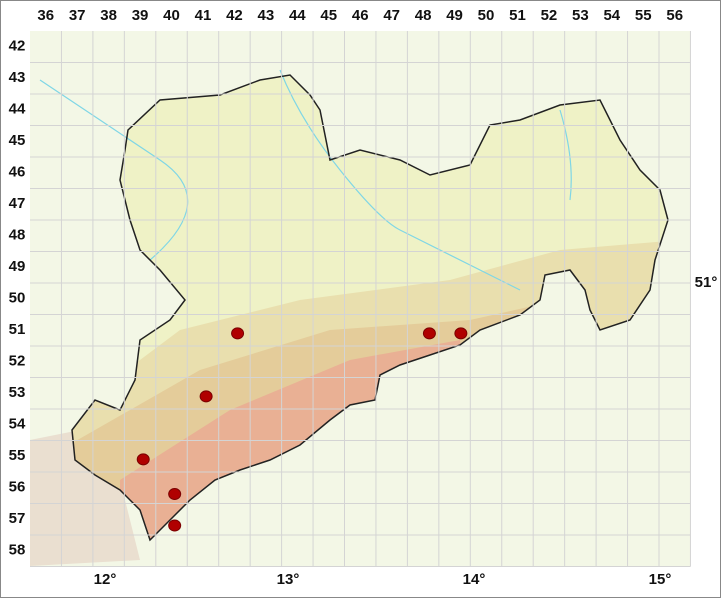 The image size is (721, 603). Describe the element at coordinates (17, 298) in the screenshot. I see `row-label: 50` at that location.